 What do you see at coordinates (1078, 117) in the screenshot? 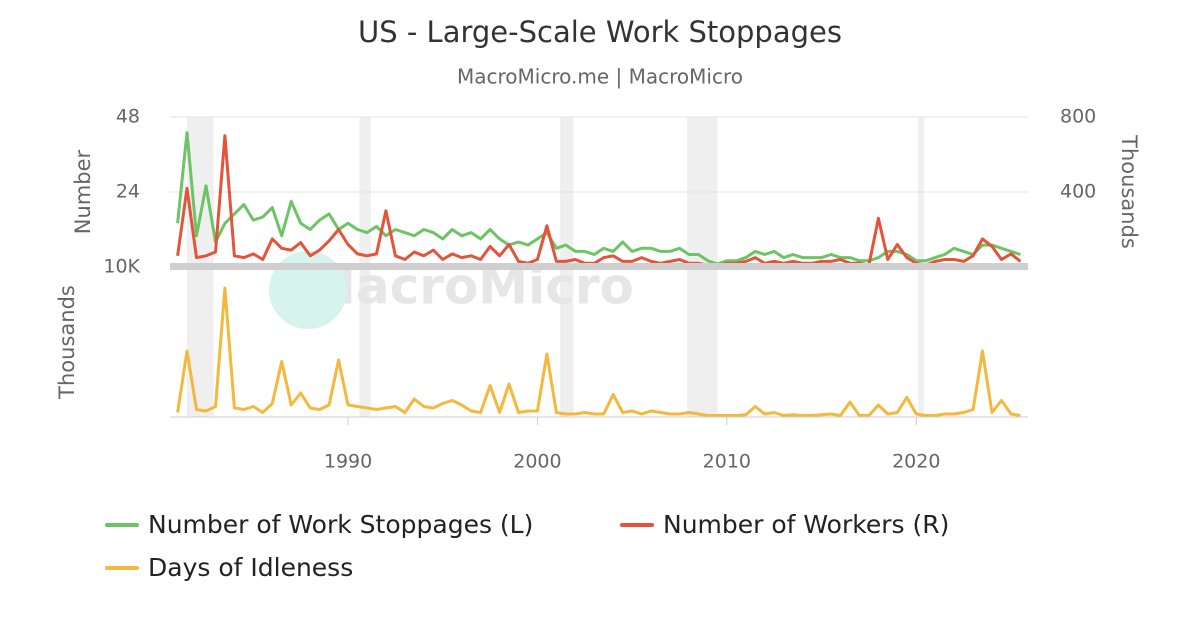
I see `y2-tick-label: 800` at bounding box center [1078, 117].